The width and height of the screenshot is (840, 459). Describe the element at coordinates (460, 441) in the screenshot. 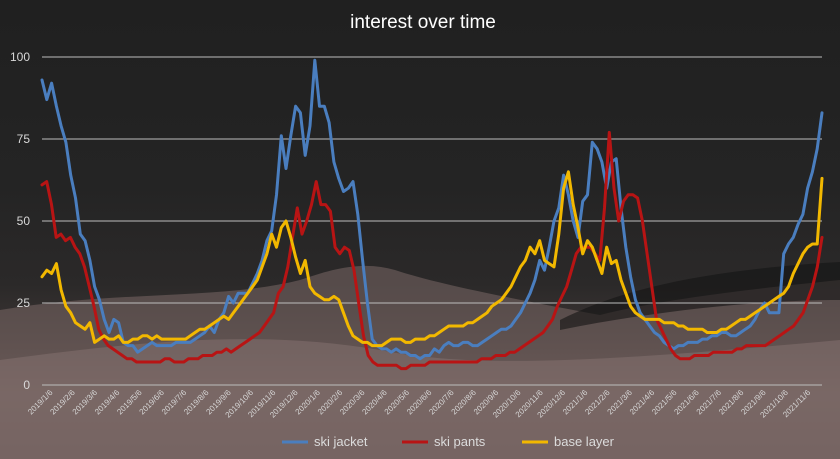

I see `legend-label: ski pants` at that location.